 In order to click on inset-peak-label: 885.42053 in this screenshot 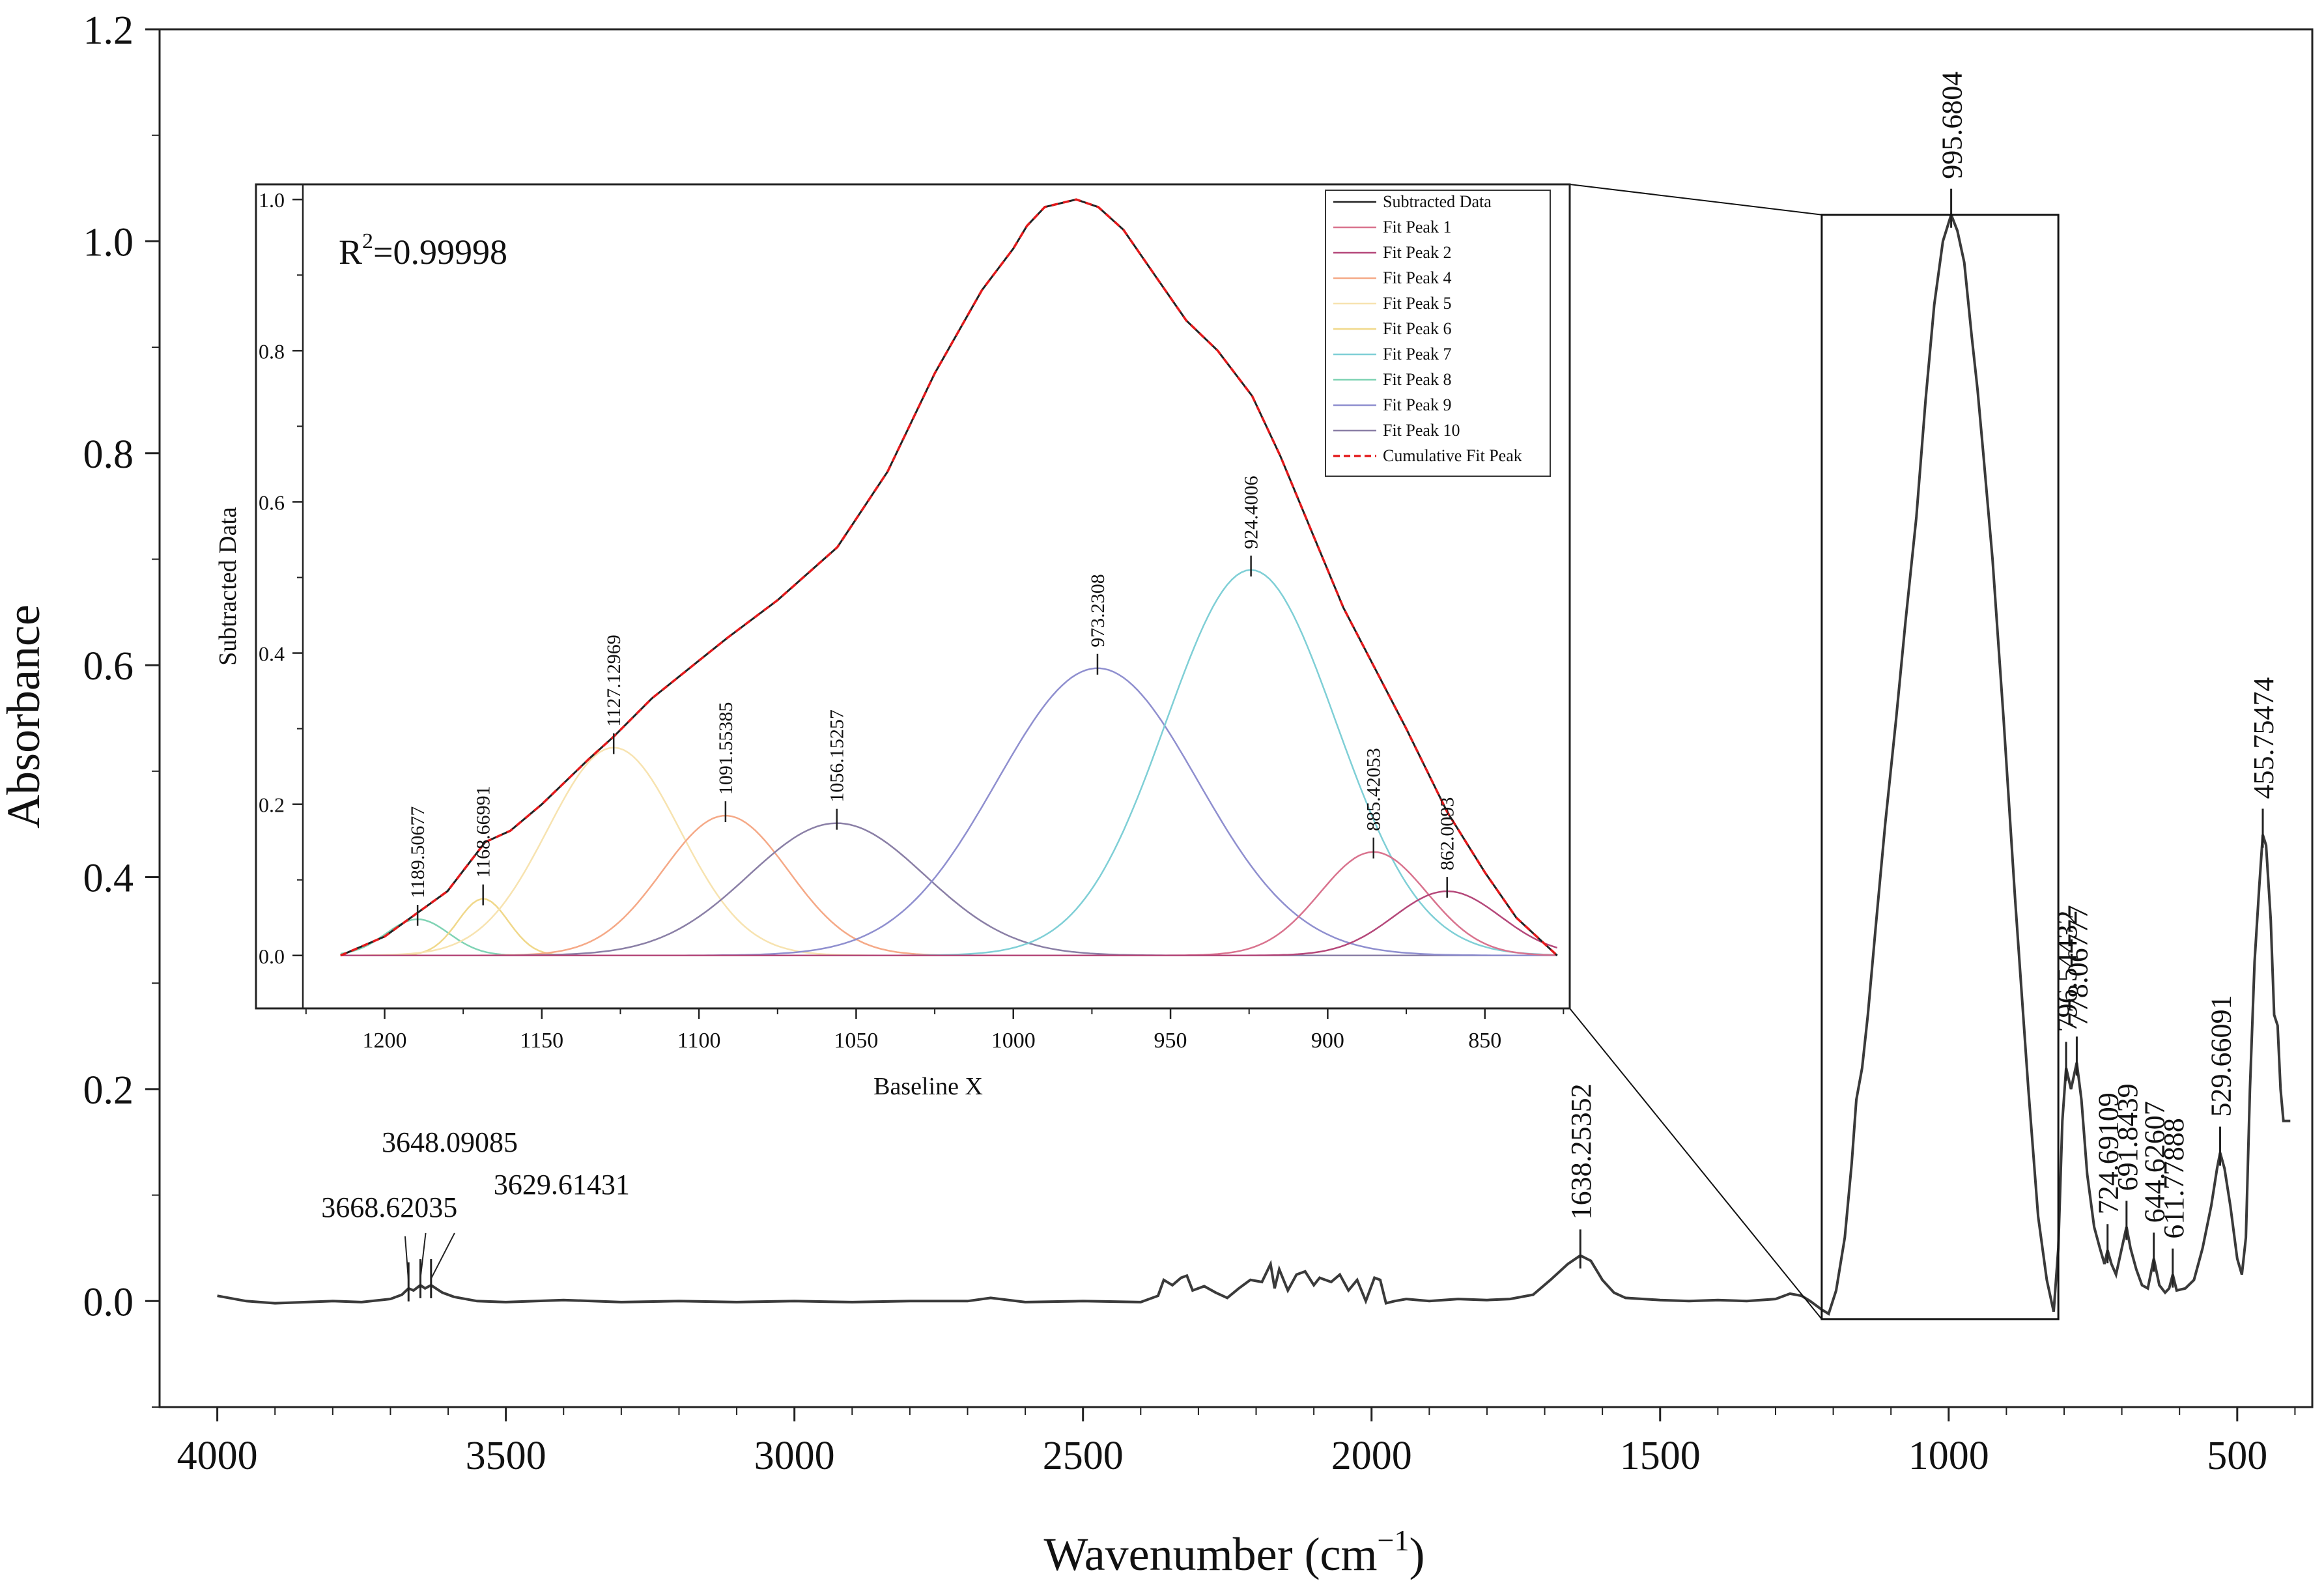, I will do `click(1374, 789)`.